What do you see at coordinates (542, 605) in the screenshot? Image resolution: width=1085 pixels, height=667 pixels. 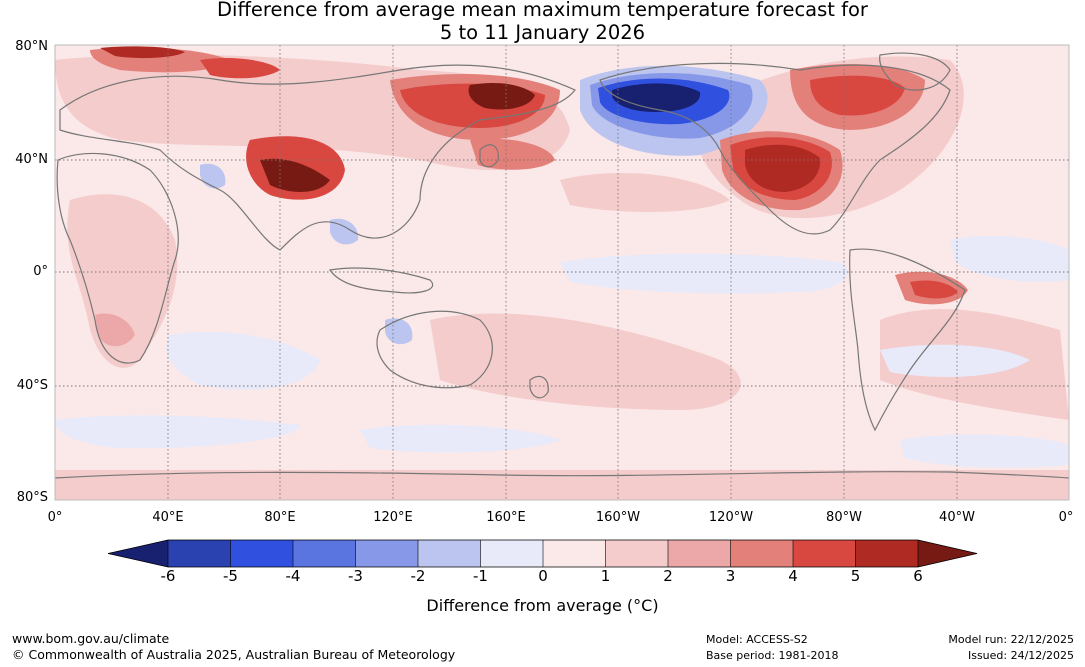 I see `colorbar-title: Difference from average (°C)` at bounding box center [542, 605].